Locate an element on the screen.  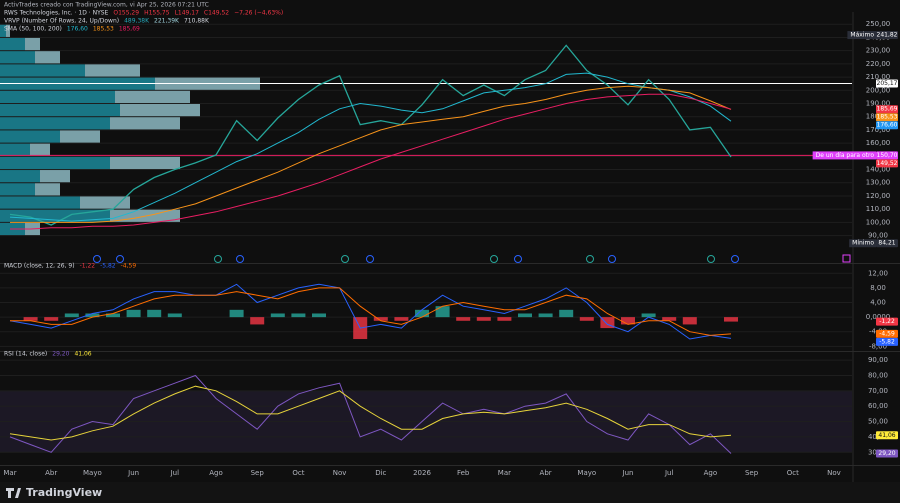
legend-entry: 41,06 is located at coordinates (82, 354).